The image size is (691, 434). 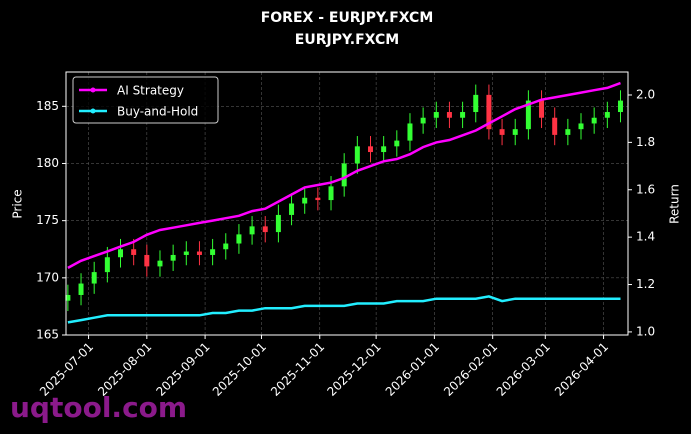 I want to click on y2-tick-label: 2.0, so click(x=645, y=94).